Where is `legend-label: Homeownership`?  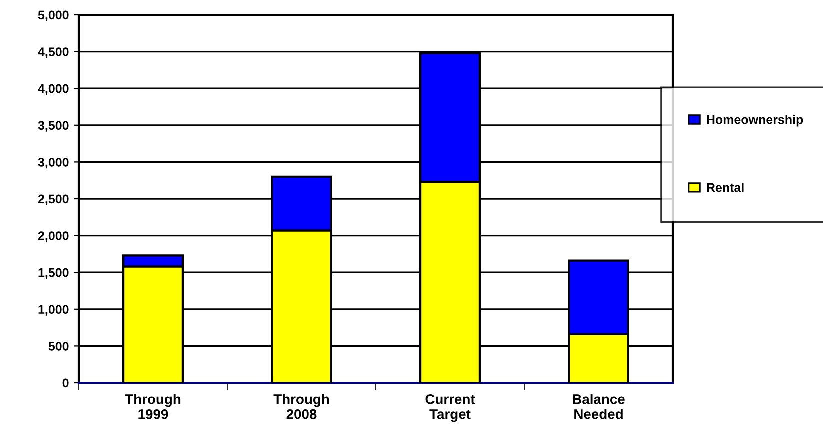 legend-label: Homeownership is located at coordinates (755, 121).